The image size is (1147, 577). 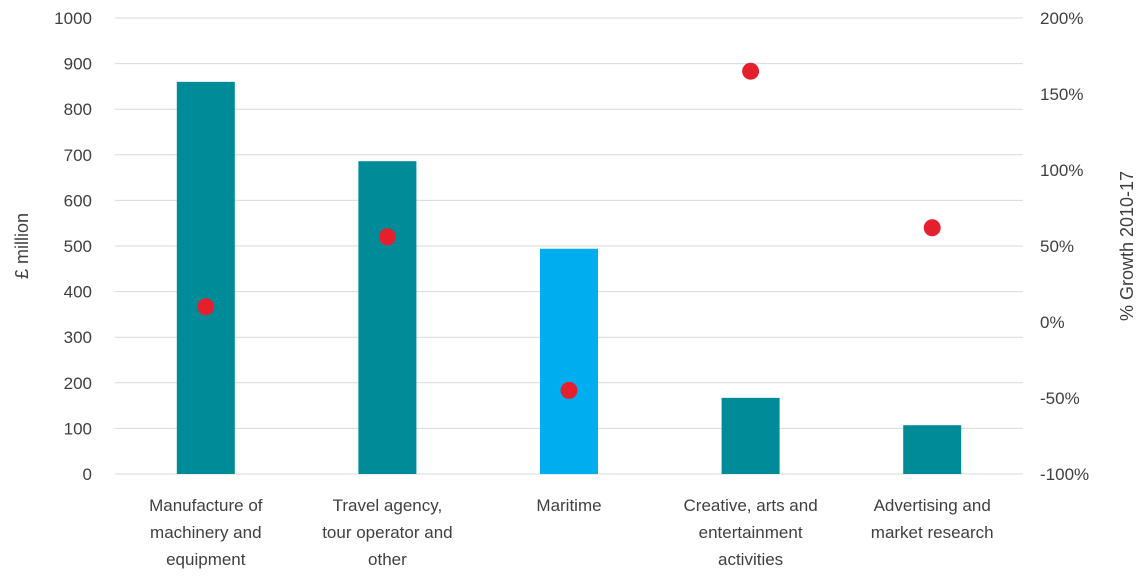 I want to click on category-label: Travel agency,, so click(x=388, y=505).